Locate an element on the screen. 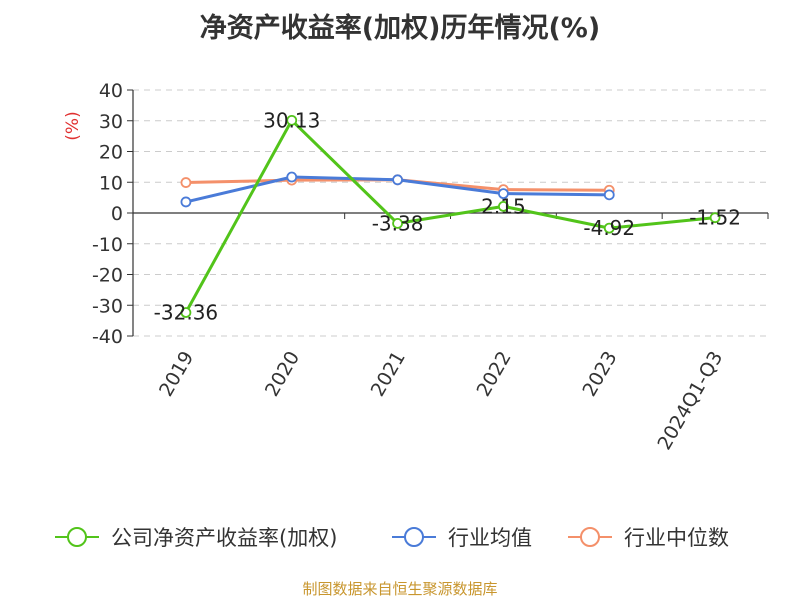 The height and width of the screenshot is (600, 800). chart-title: 净资产收益率(加权)历年情况(%) is located at coordinates (400, 28).